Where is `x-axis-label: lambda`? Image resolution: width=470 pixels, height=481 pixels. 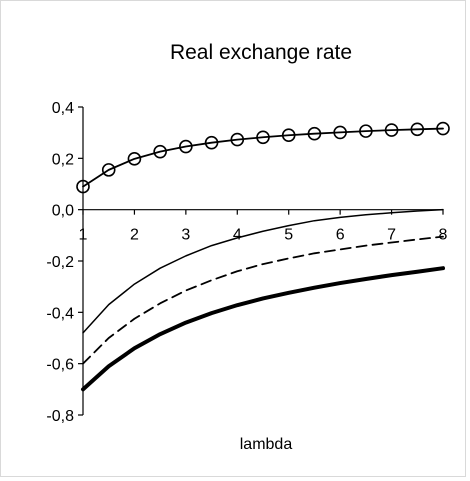 x-axis-label: lambda is located at coordinates (266, 444).